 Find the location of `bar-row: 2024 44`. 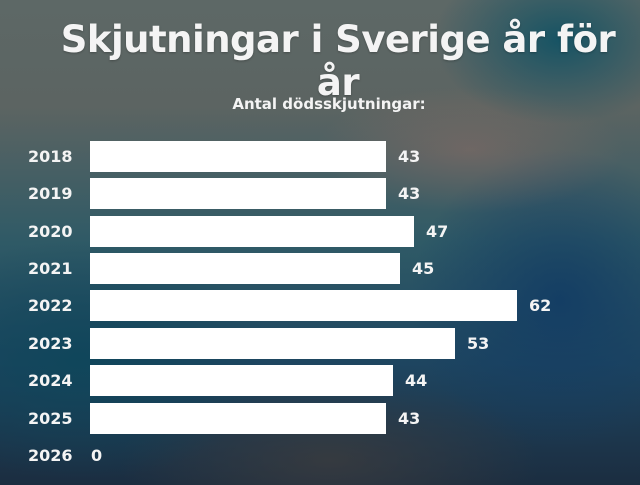

bar-row: 2024 44 is located at coordinates (320, 380).